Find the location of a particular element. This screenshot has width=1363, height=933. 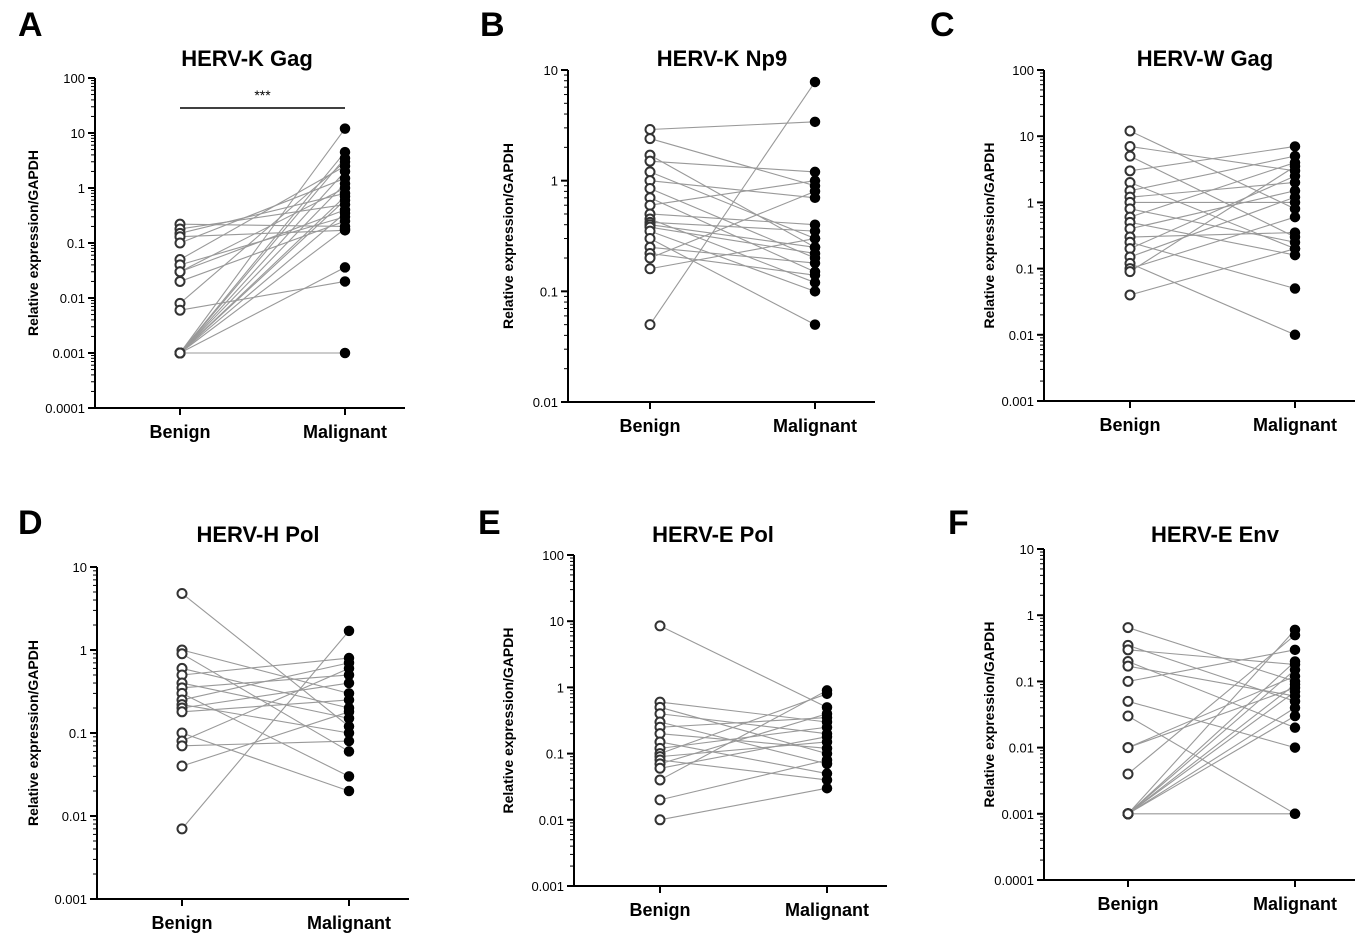

panel-letter: E is located at coordinates (489, 523).